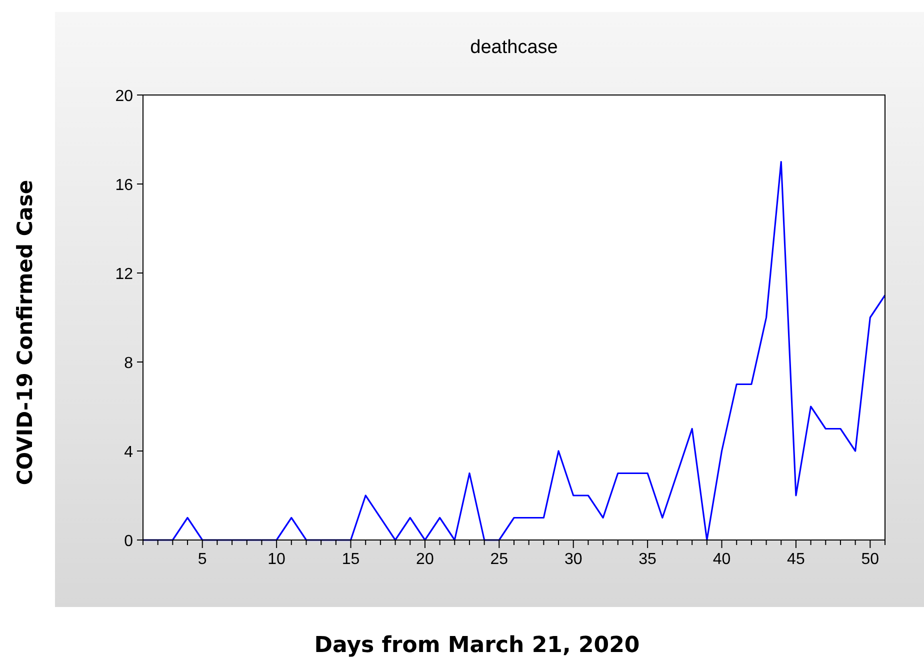 The width and height of the screenshot is (924, 659). Describe the element at coordinates (129, 363) in the screenshot. I see `y-tick-label: 8` at that location.